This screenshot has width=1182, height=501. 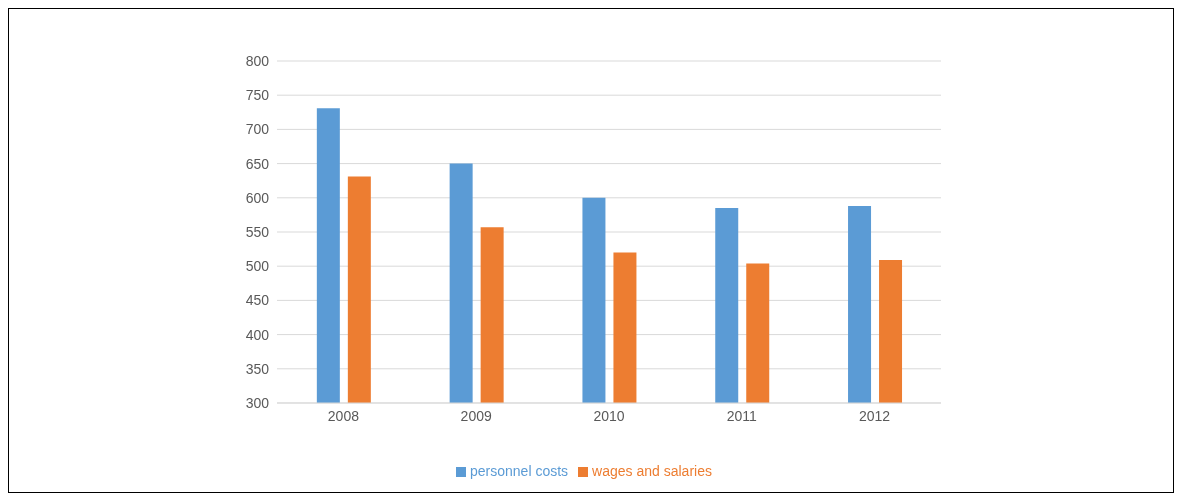 I want to click on y-tick-label: 700, so click(x=257, y=129).